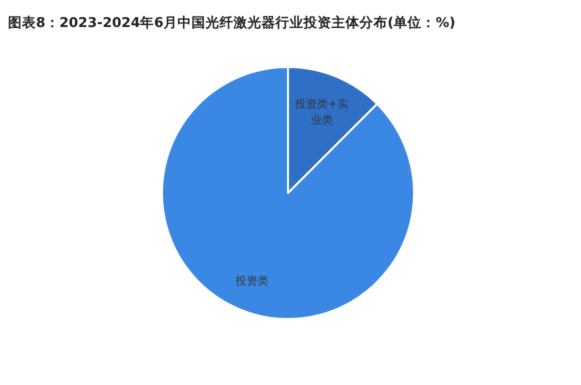  What do you see at coordinates (321, 112) in the screenshot?
I see `slice-label: 投资类+实业类` at bounding box center [321, 112].